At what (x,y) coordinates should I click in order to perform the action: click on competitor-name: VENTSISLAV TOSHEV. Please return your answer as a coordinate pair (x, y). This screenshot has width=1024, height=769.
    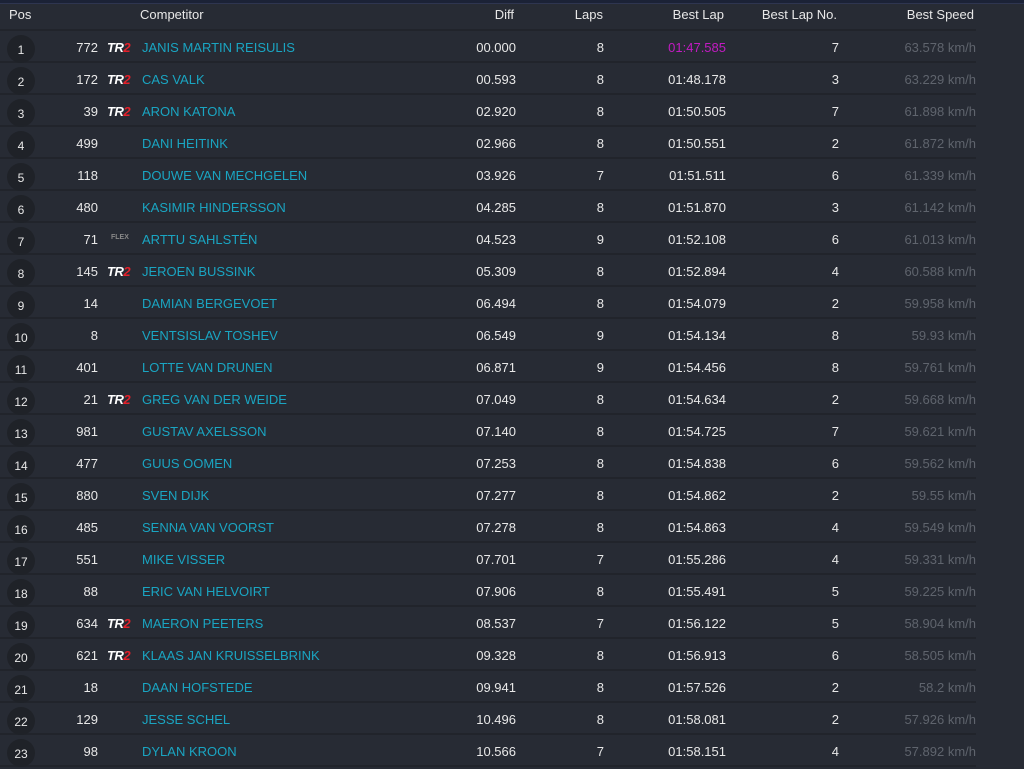
    Looking at the image, I should click on (210, 335).